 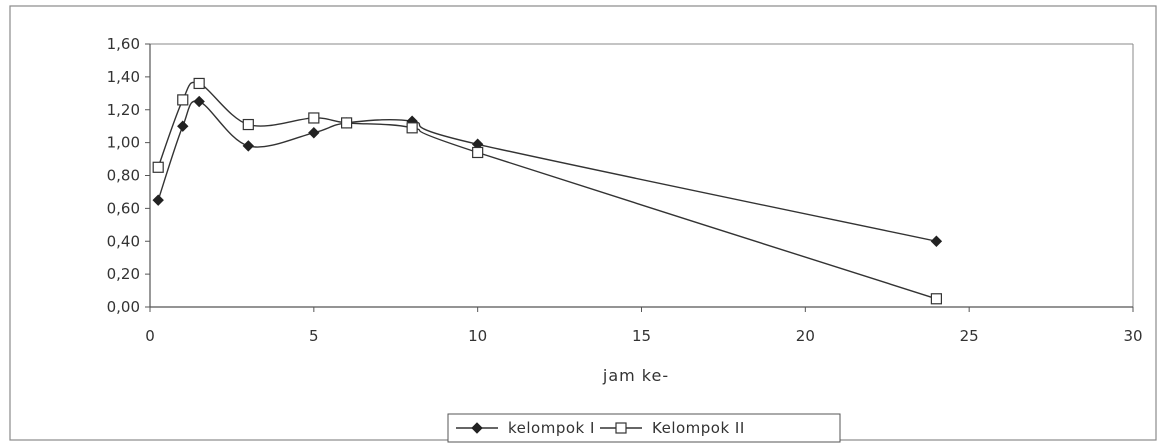 What do you see at coordinates (150, 336) in the screenshot?
I see `x-tick-label: 0` at bounding box center [150, 336].